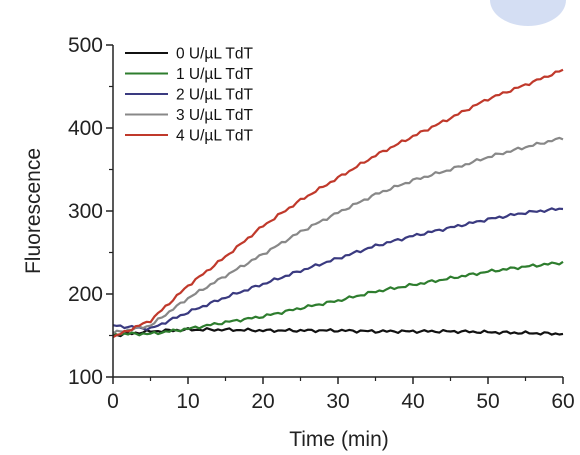  What do you see at coordinates (33, 211) in the screenshot?
I see `y-axis-title: Fluorescence` at bounding box center [33, 211].